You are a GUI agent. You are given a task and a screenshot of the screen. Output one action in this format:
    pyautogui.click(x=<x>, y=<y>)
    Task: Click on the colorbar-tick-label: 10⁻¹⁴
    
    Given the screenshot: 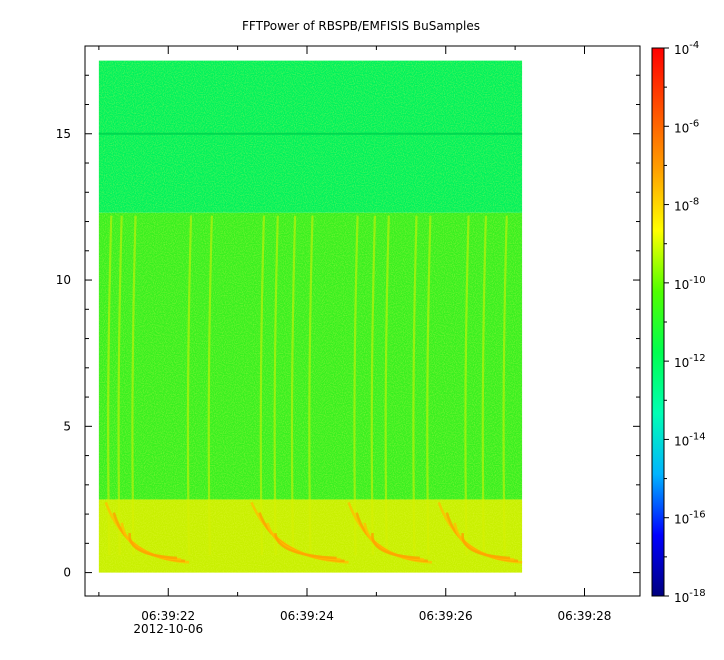 What is the action you would take?
    pyautogui.click(x=690, y=439)
    